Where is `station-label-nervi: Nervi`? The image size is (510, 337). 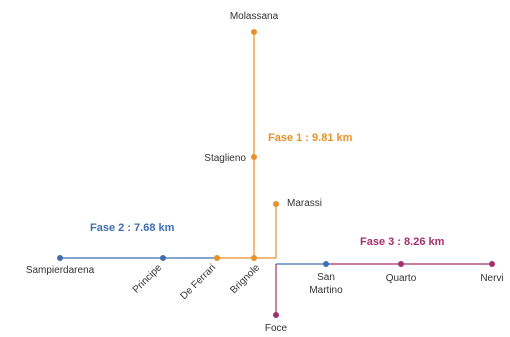 station-label-nervi: Nervi is located at coordinates (491, 278).